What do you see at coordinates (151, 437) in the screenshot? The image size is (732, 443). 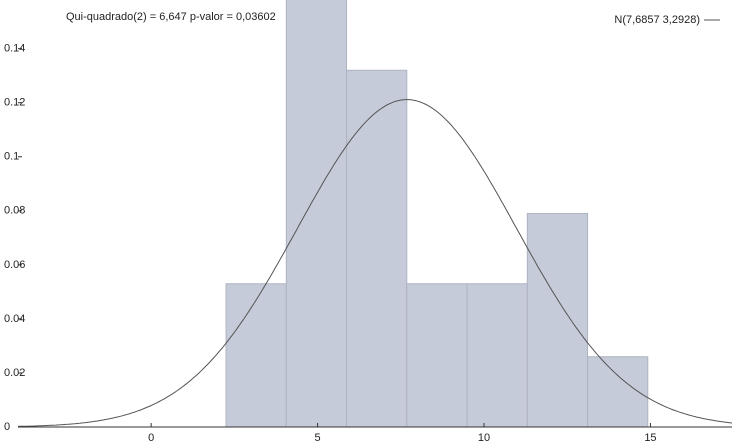 I see `x-tick-label: 0` at bounding box center [151, 437].